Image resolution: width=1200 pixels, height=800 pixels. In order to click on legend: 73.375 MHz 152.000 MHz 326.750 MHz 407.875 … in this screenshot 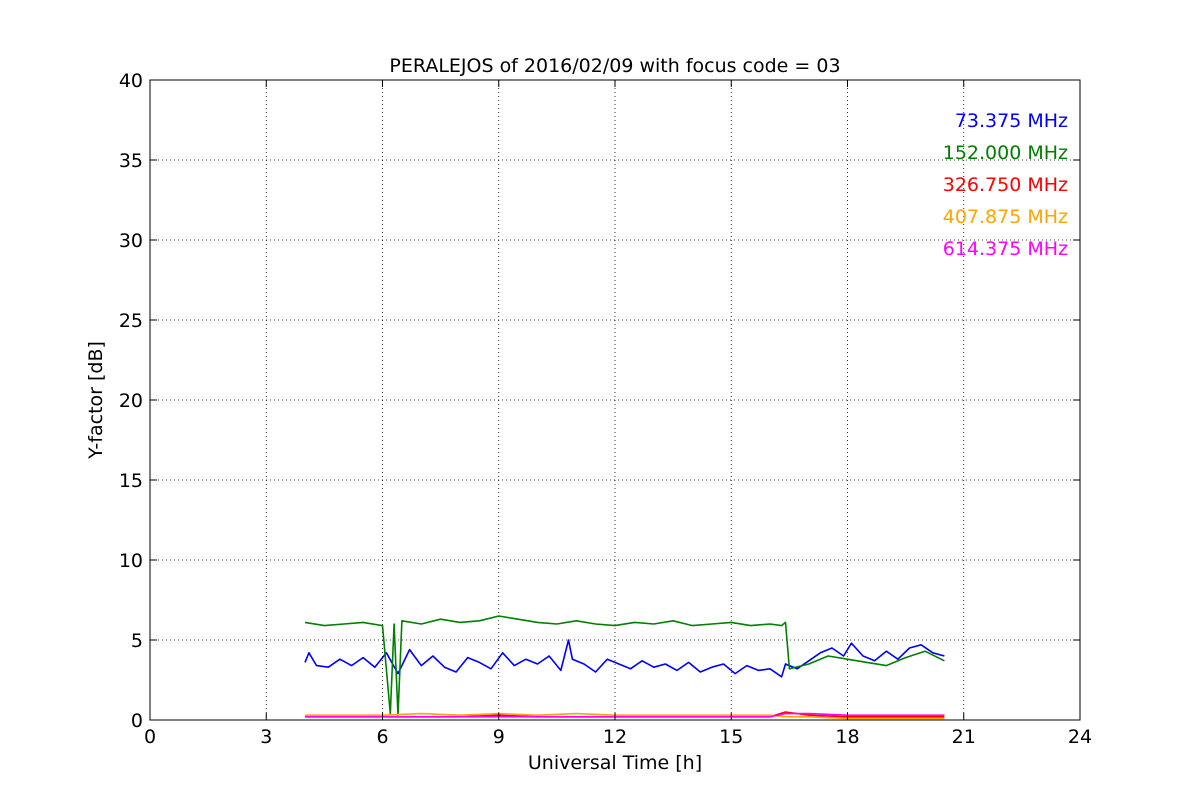, I will do `click(1005, 185)`.